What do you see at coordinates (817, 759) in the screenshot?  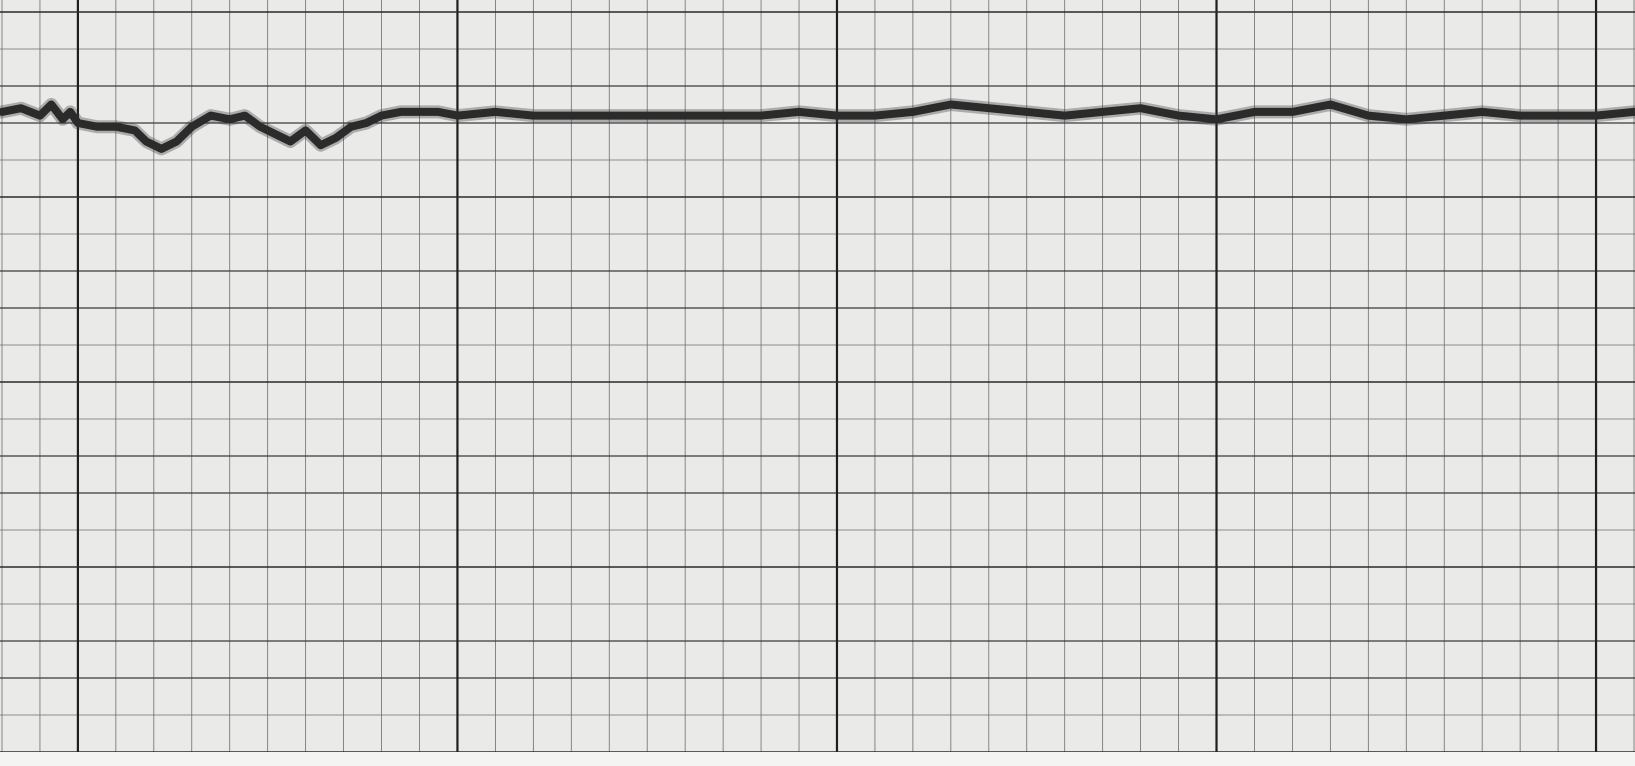 I see `paper-bottom-edge` at bounding box center [817, 759].